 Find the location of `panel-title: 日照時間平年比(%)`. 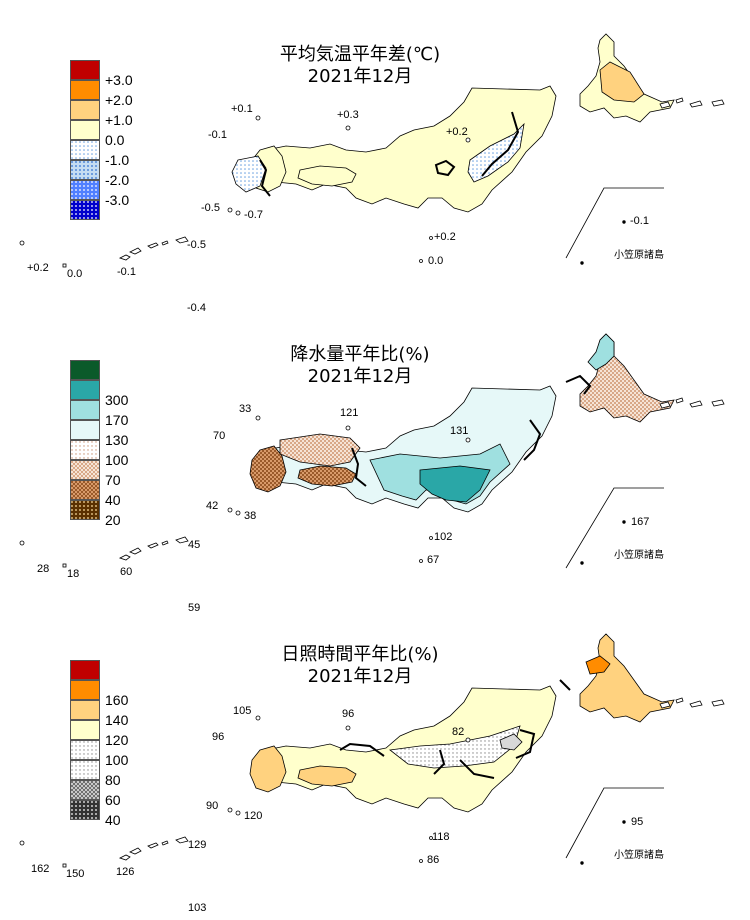

panel-title: 日照時間平年比(%) is located at coordinates (360, 654).